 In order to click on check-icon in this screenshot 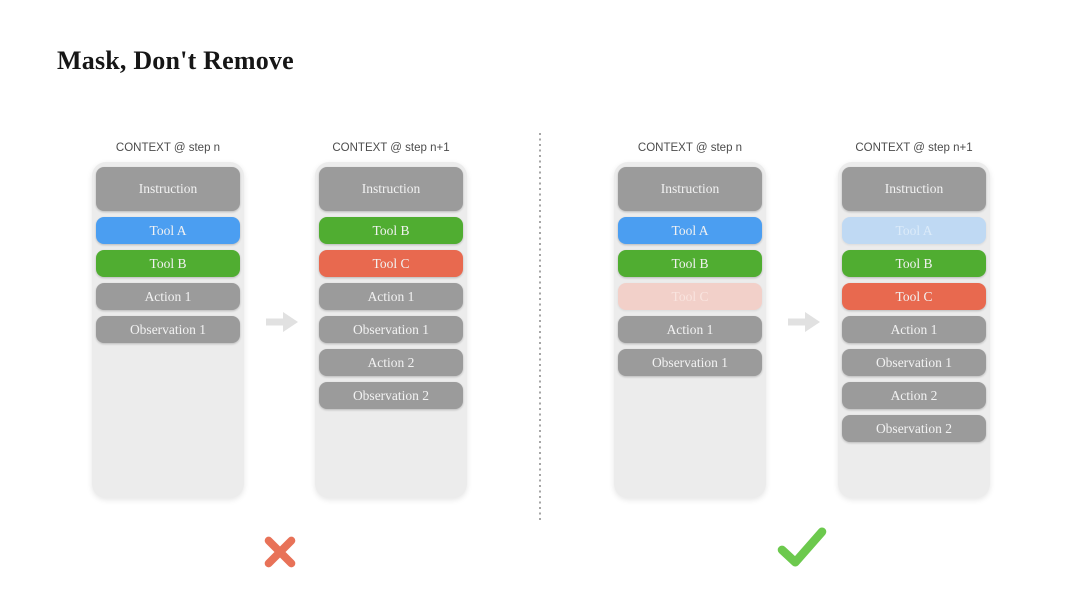, I will do `click(802, 547)`.